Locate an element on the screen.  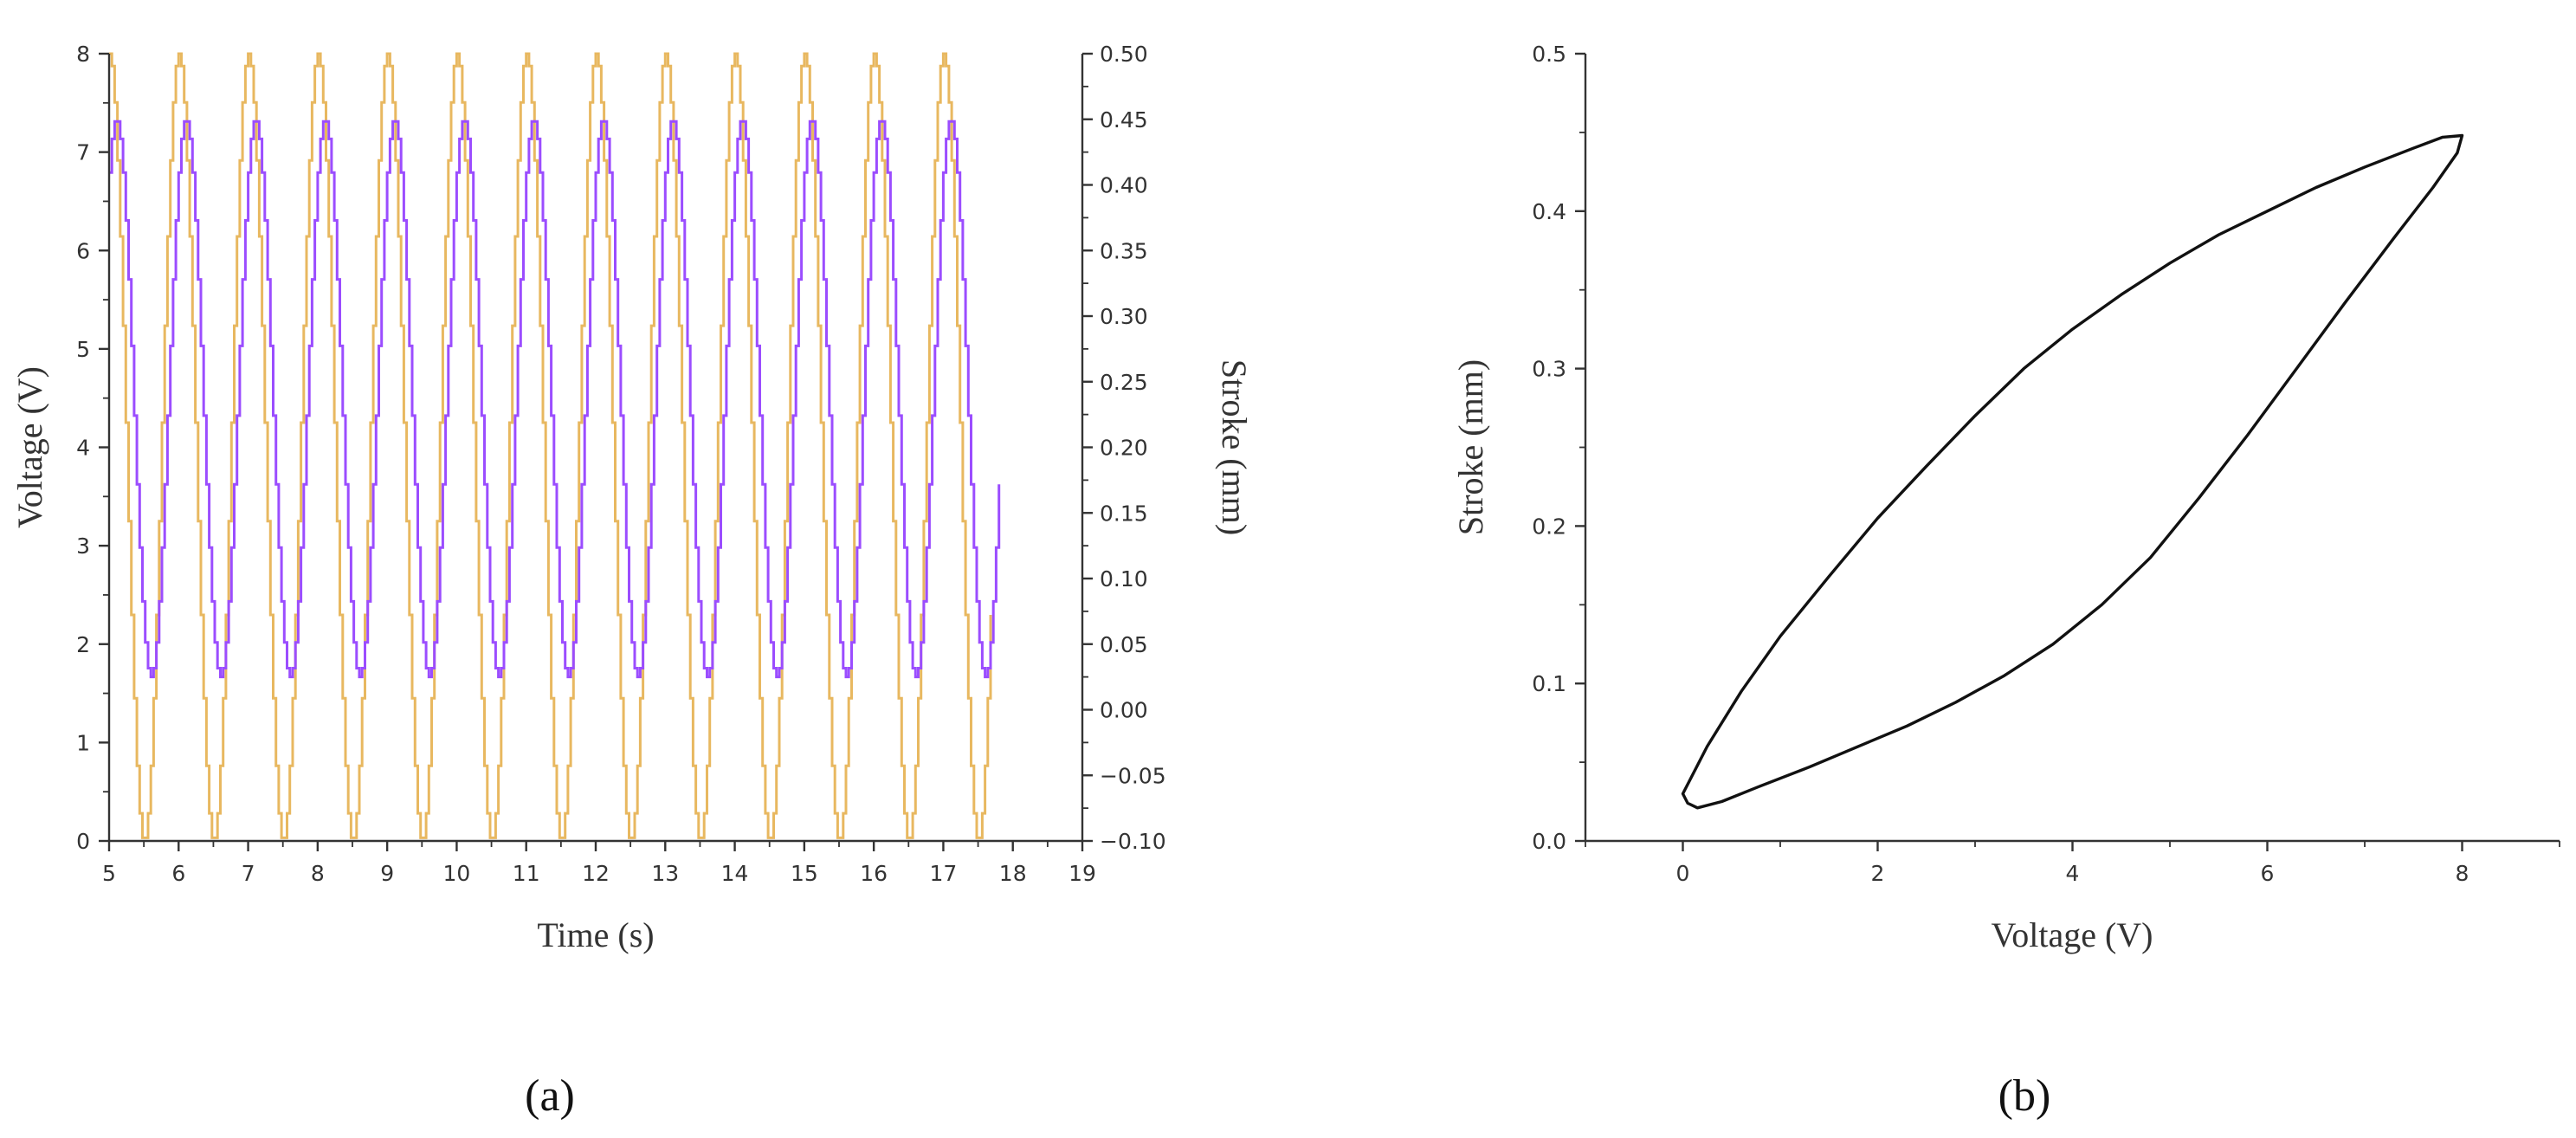
x-tick-label: 19 is located at coordinates (1082, 873).